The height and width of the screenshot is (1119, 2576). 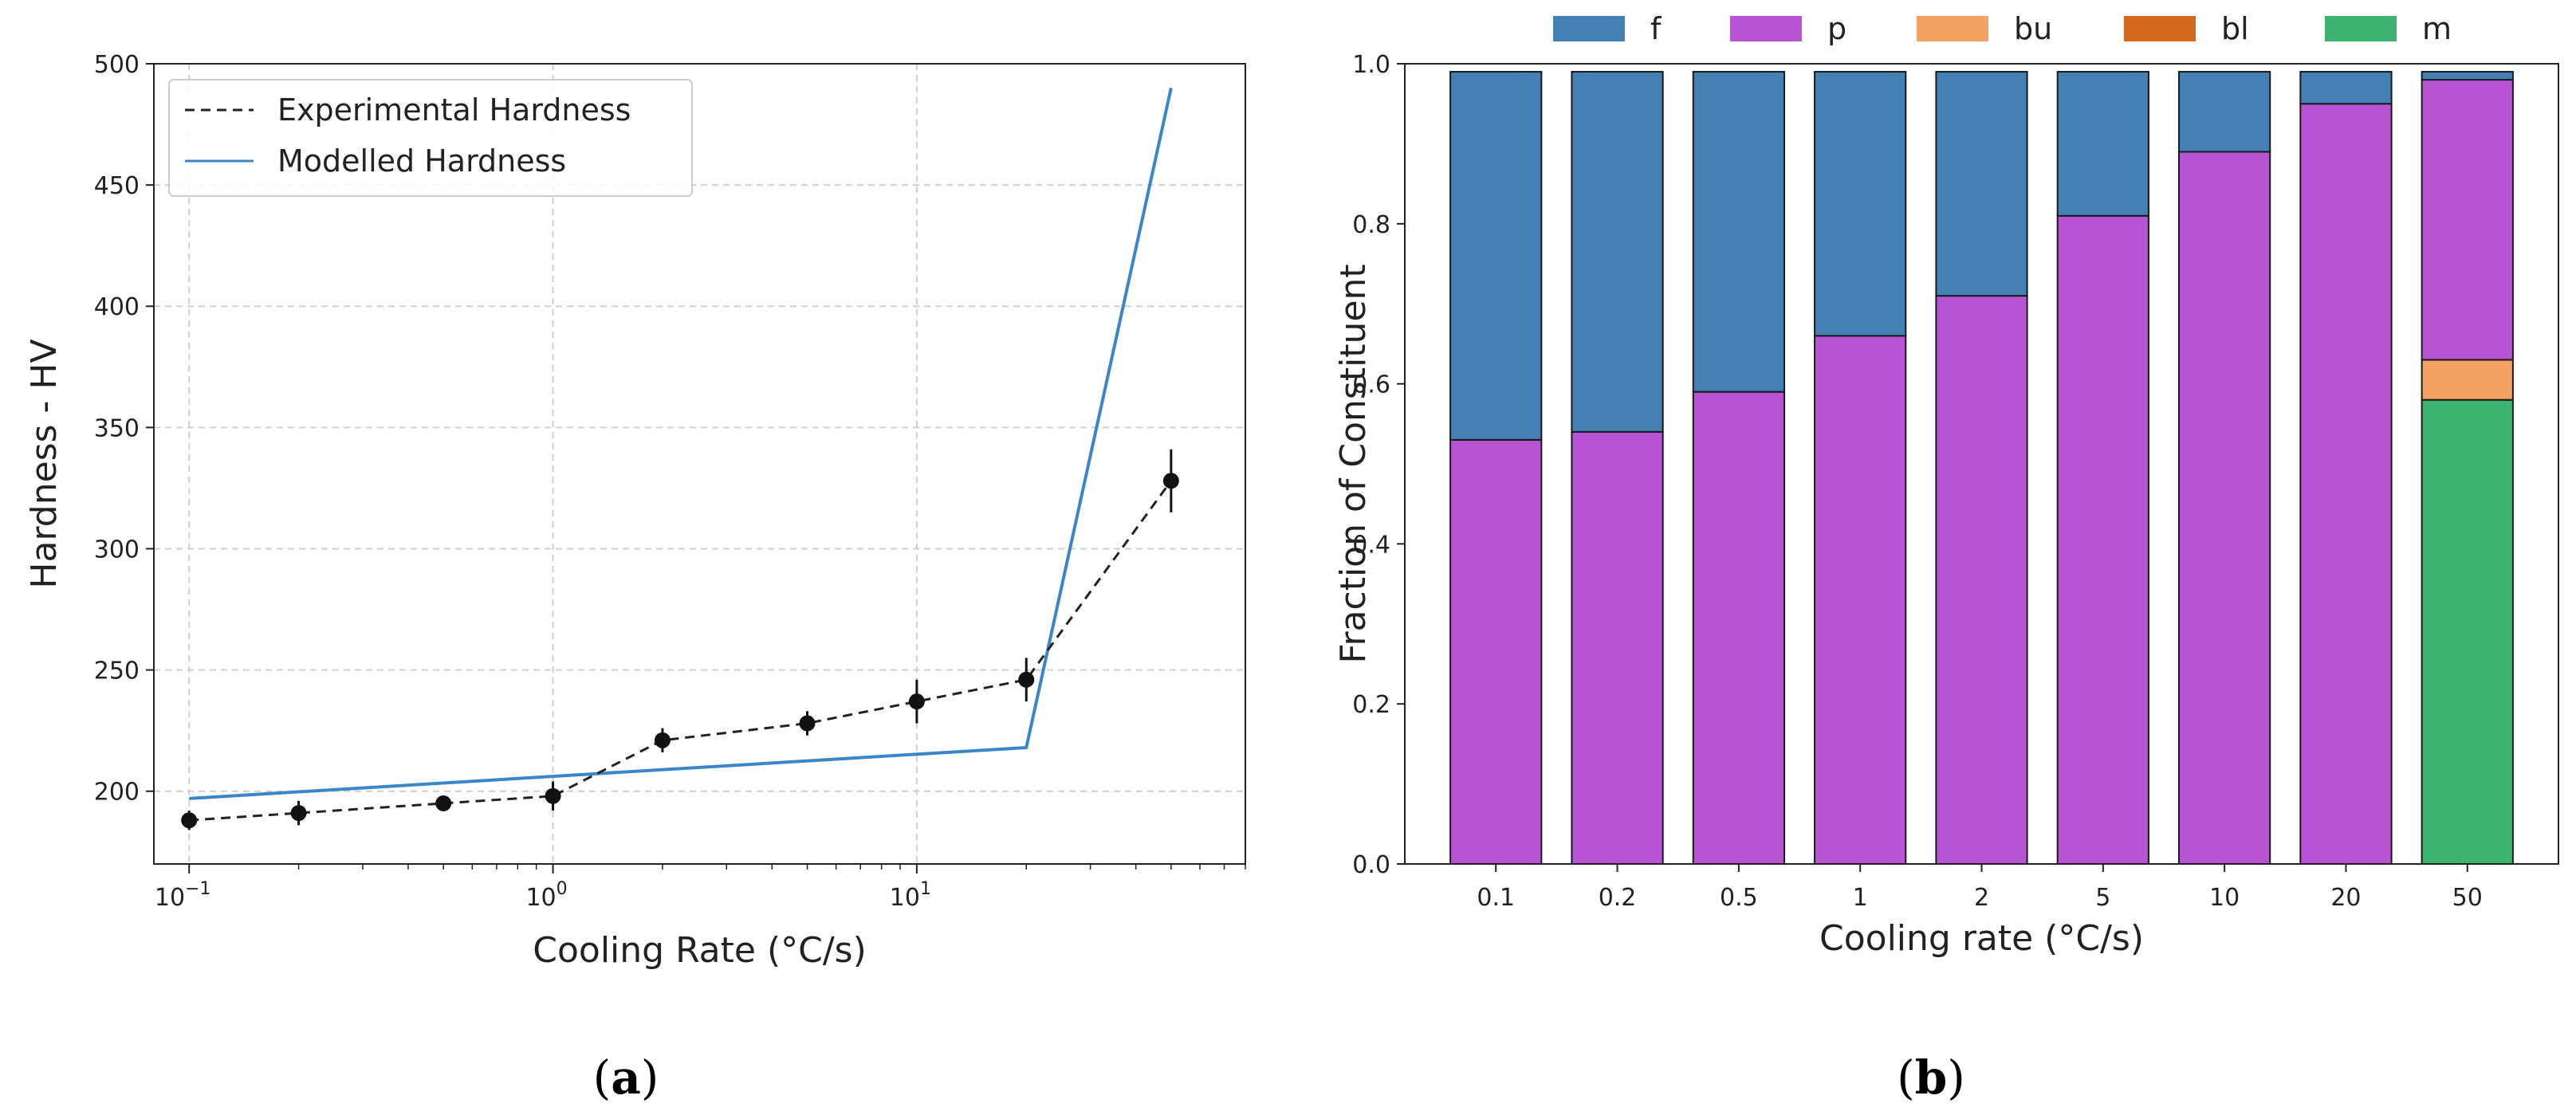 What do you see at coordinates (117, 793) in the screenshot?
I see `panel-a-y-tick-label: 200` at bounding box center [117, 793].